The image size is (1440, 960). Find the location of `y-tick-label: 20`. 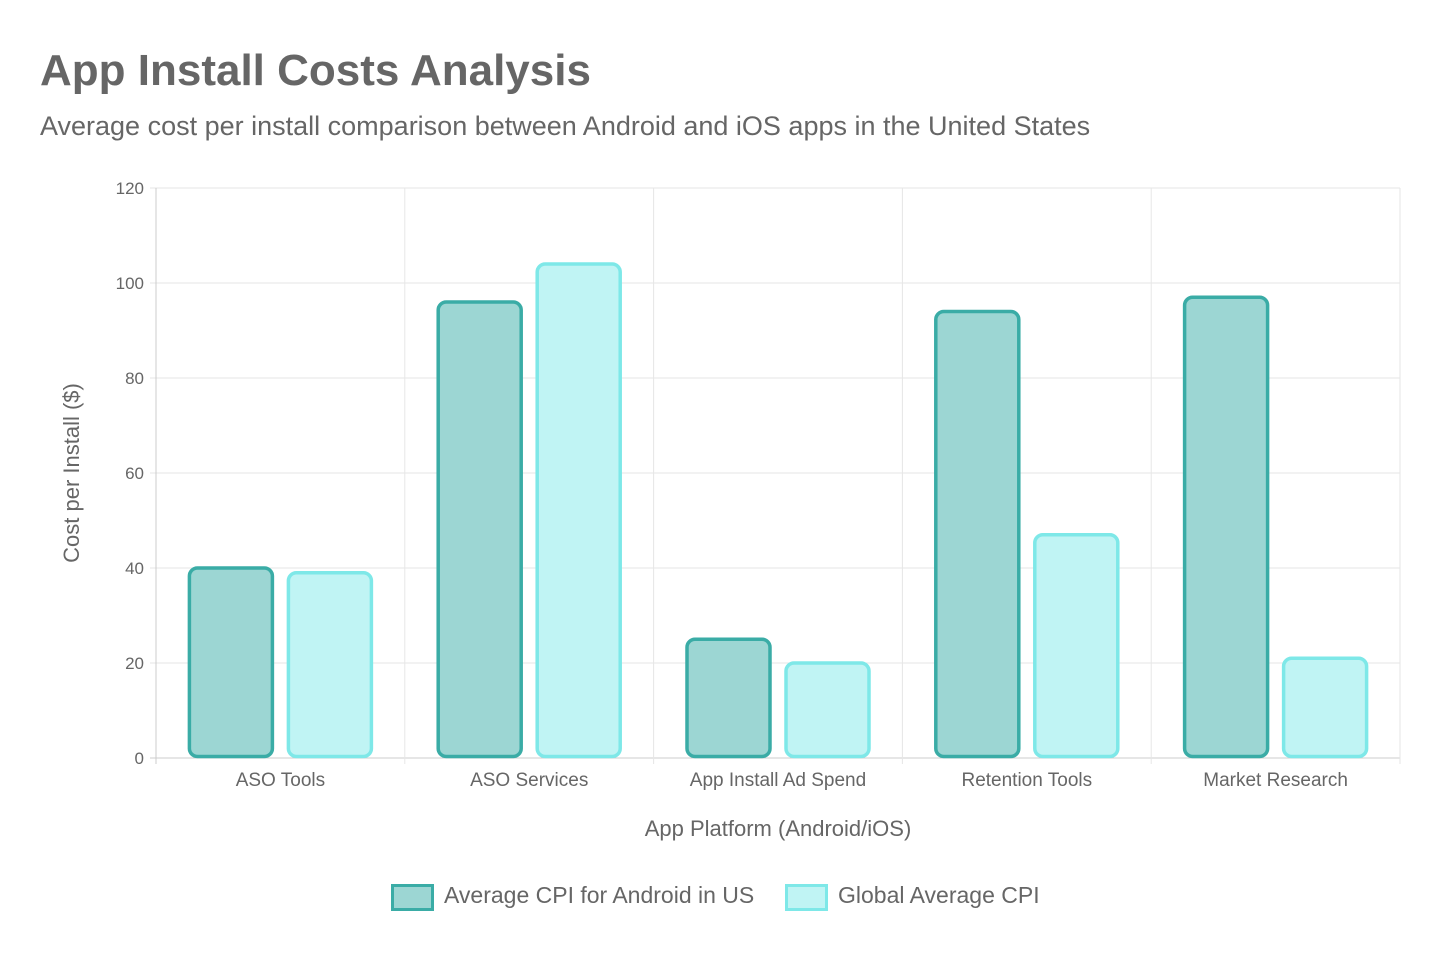

y-tick-label: 20 is located at coordinates (134, 663).